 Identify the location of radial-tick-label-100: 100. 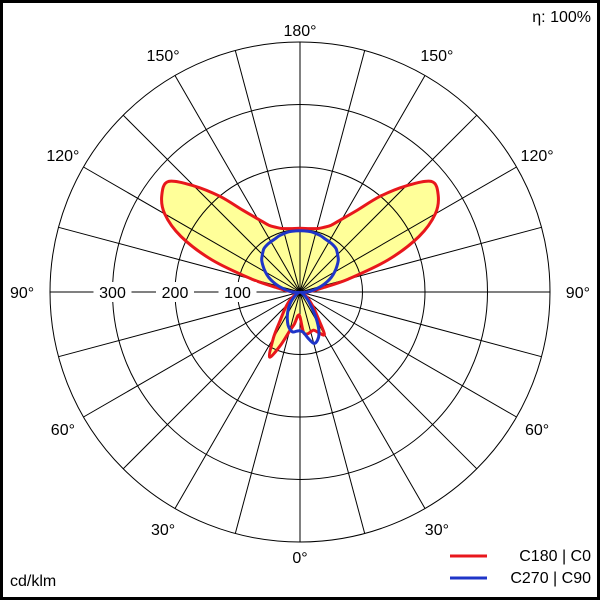
(237, 293).